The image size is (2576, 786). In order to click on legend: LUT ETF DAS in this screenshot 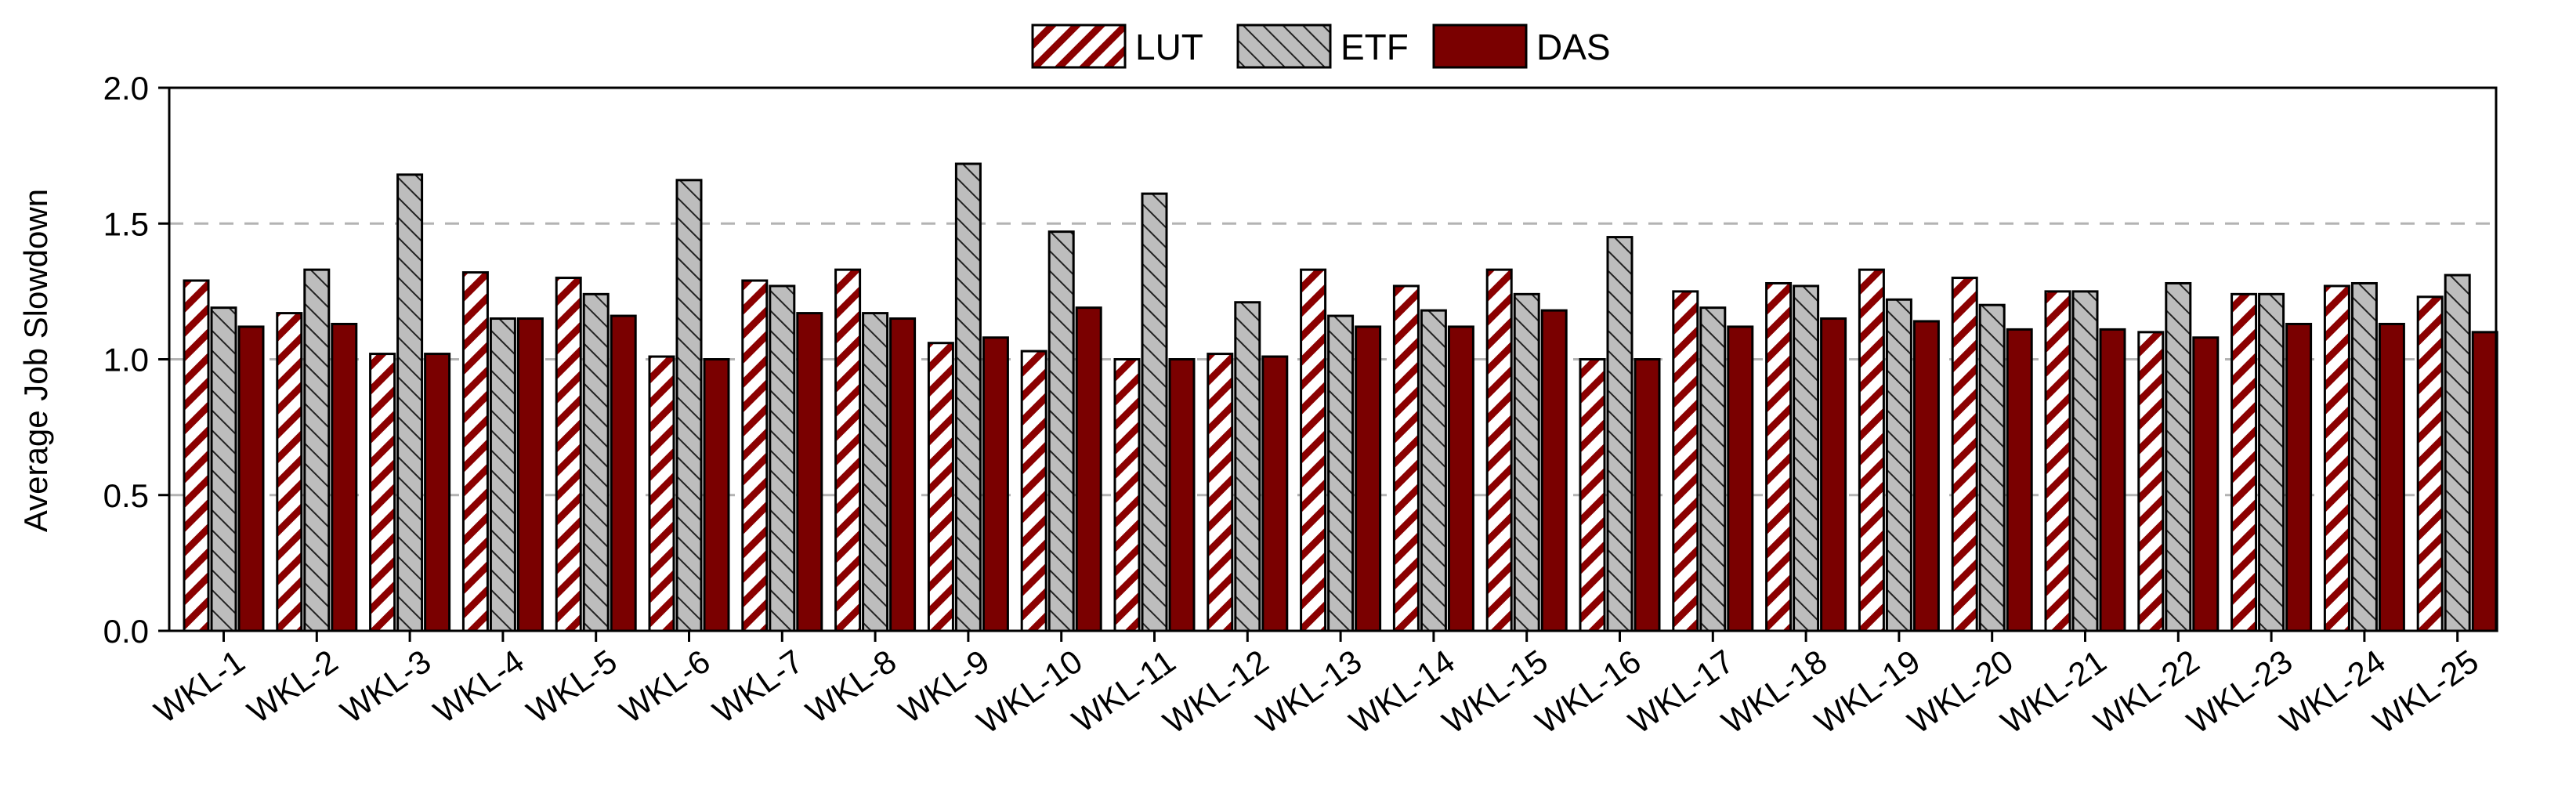, I will do `click(1321, 46)`.